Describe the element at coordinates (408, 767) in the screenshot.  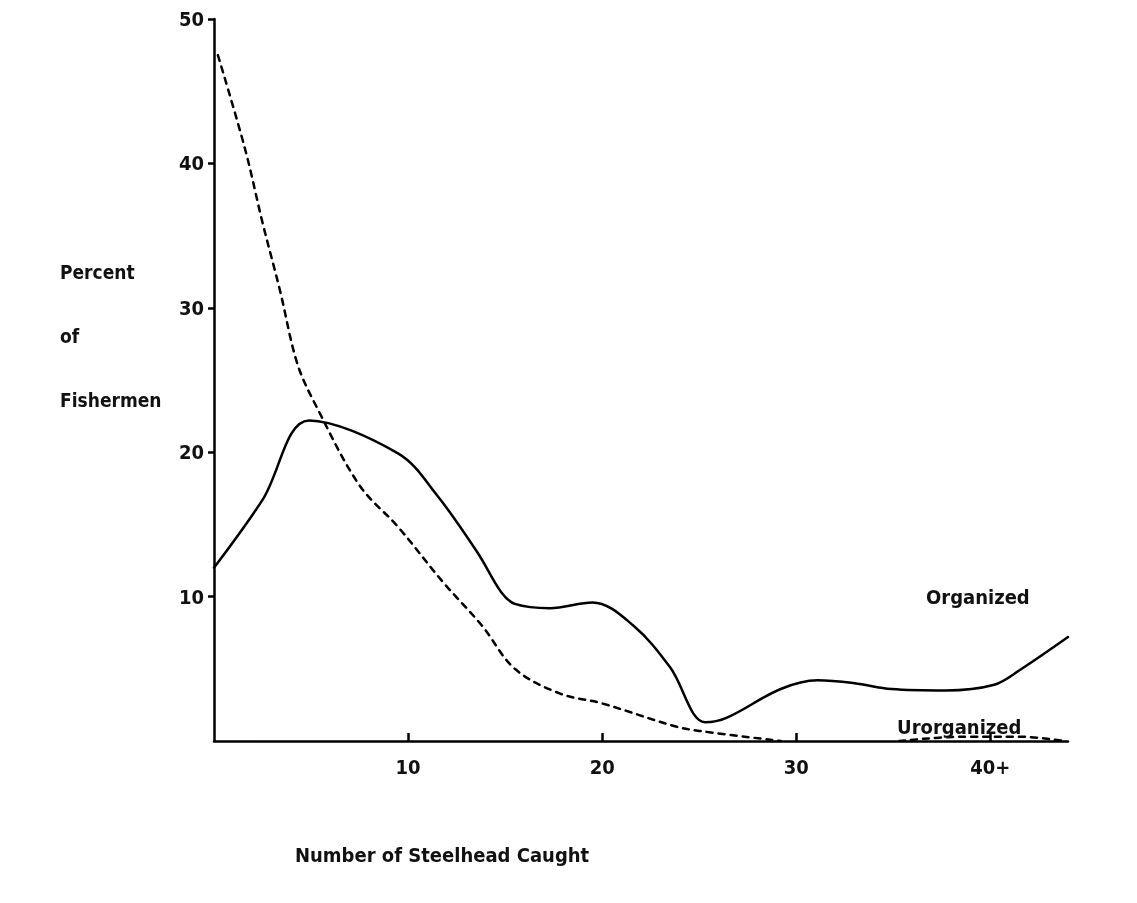
I see `x-tick-label: 10` at that location.